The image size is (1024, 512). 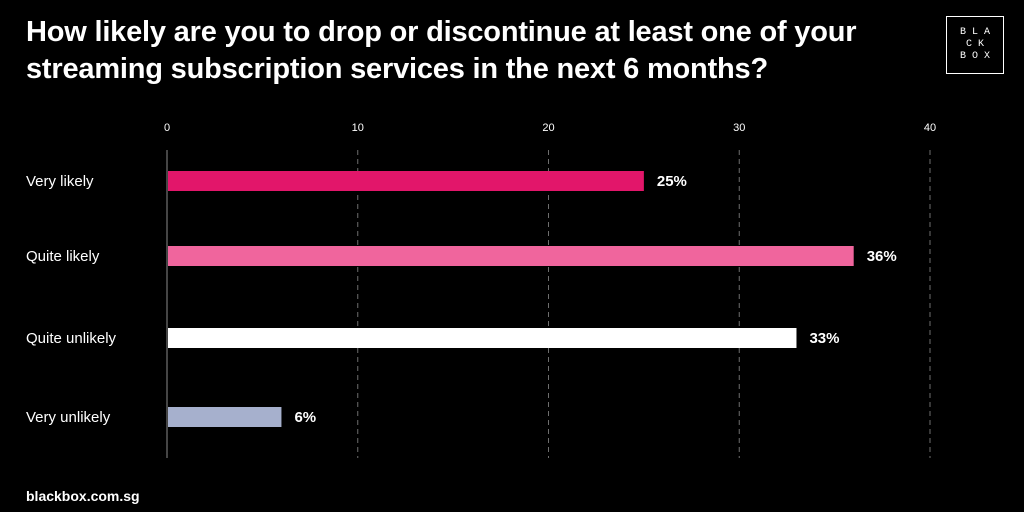 What do you see at coordinates (83, 496) in the screenshot?
I see `footer-url: blackbox.com.sg` at bounding box center [83, 496].